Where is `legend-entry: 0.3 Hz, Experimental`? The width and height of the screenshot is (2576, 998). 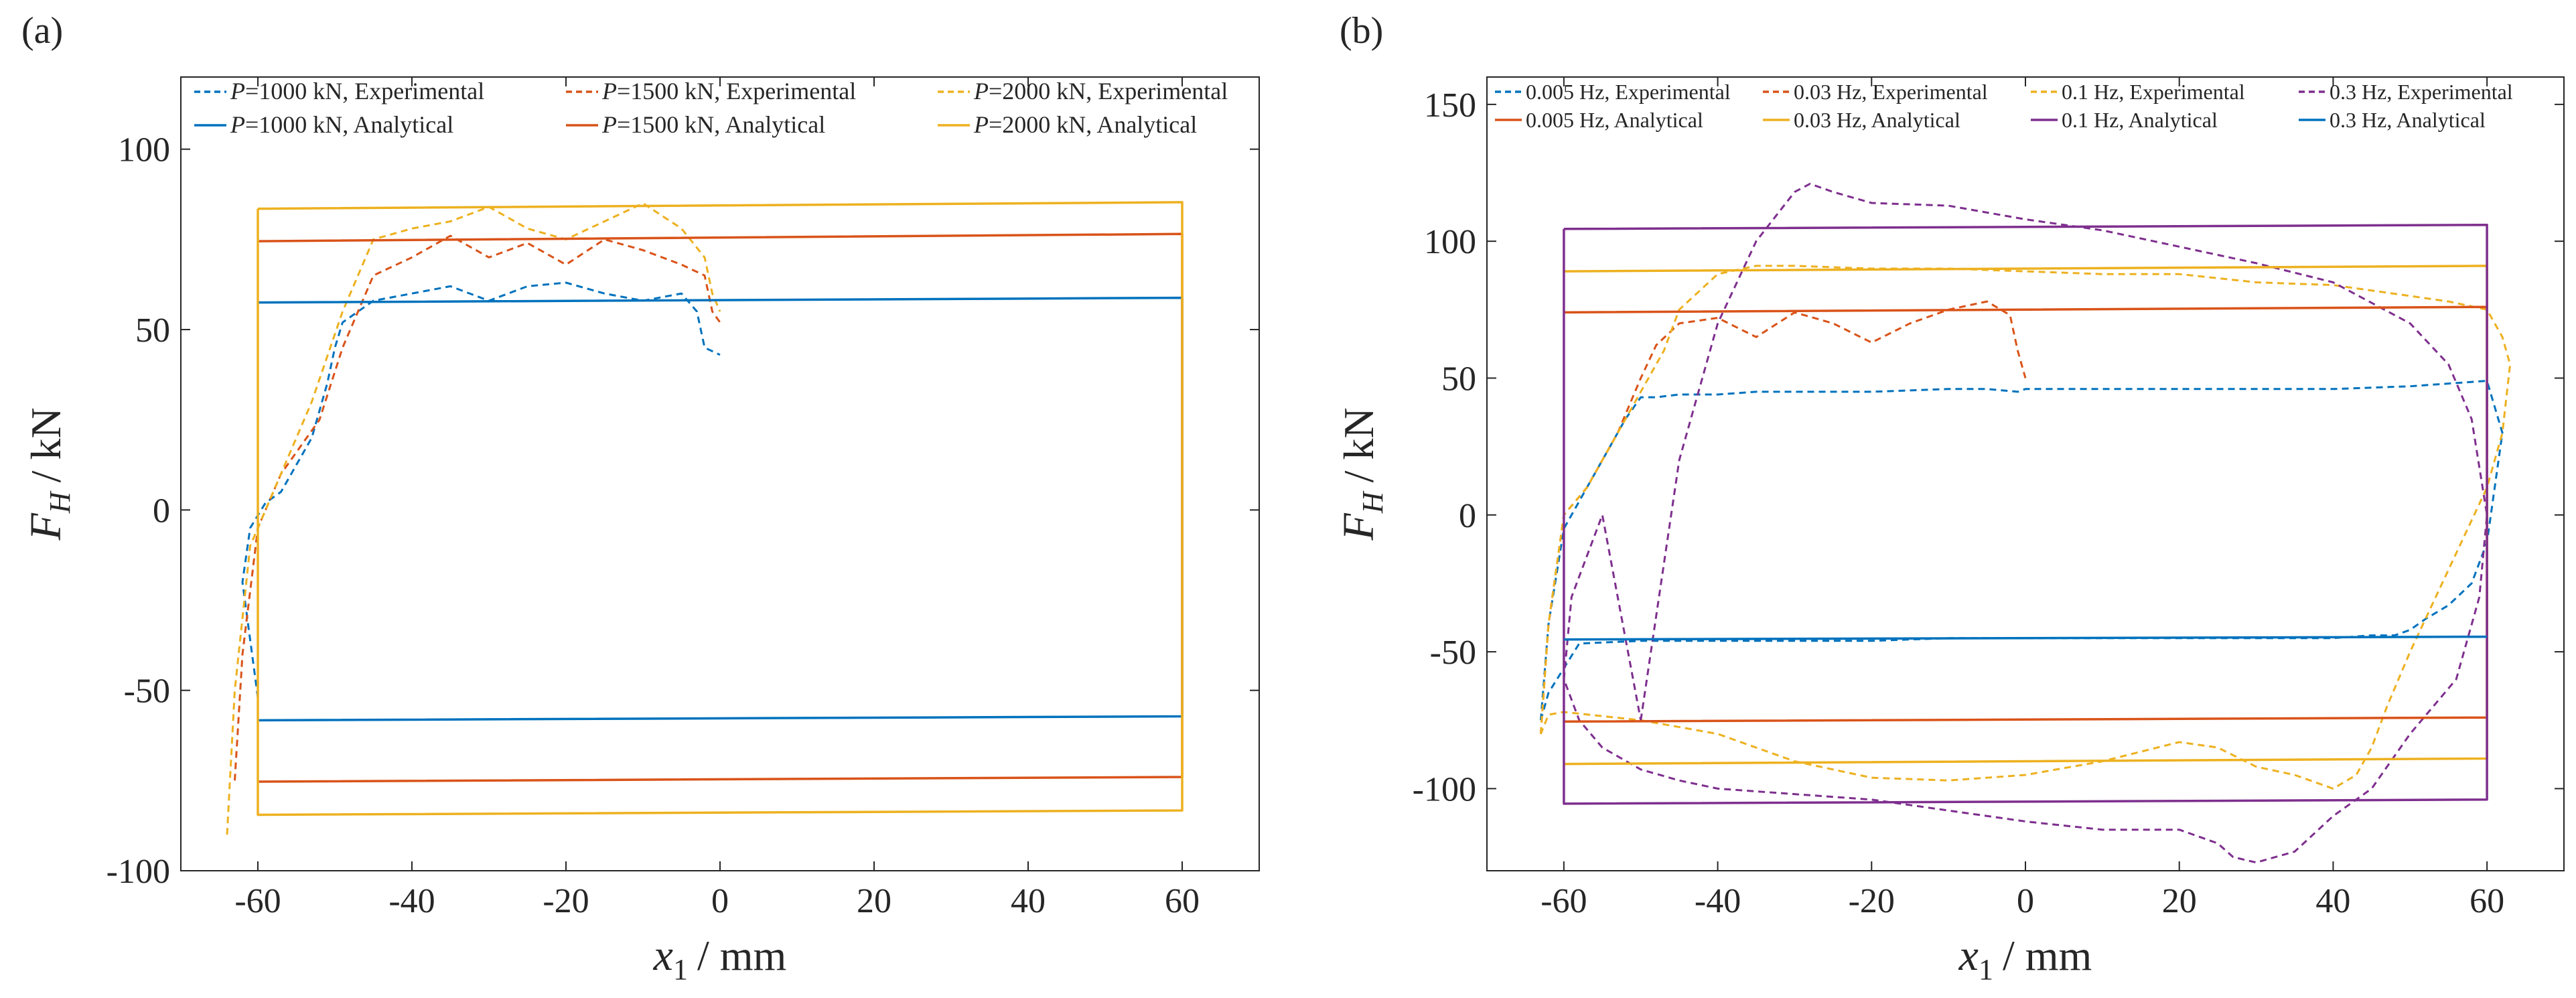
legend-entry: 0.3 Hz, Experimental is located at coordinates (2421, 92).